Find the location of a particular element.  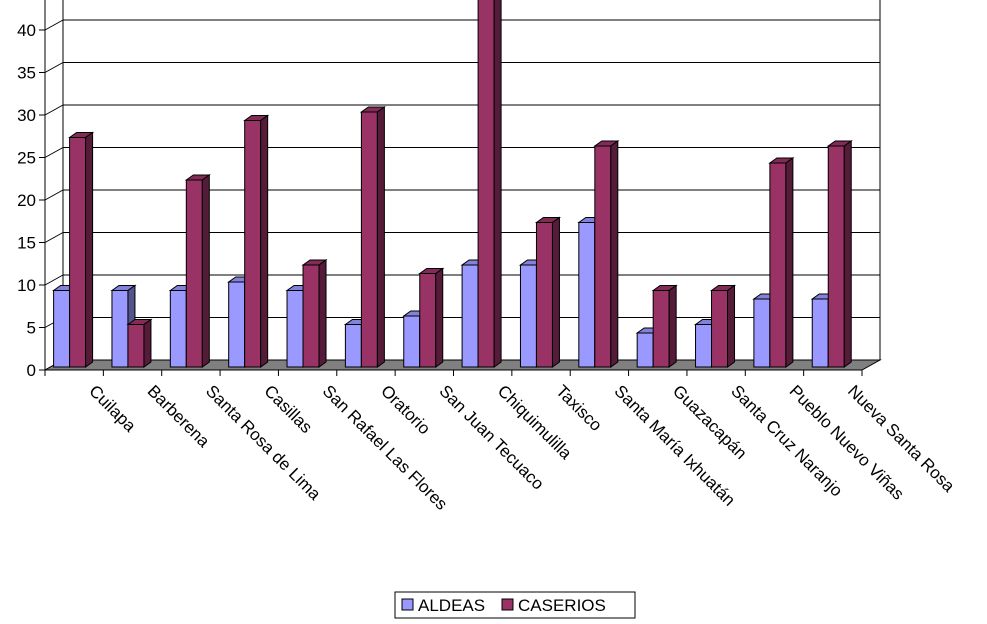

y-tick-label-5: 25 is located at coordinates (26, 158).